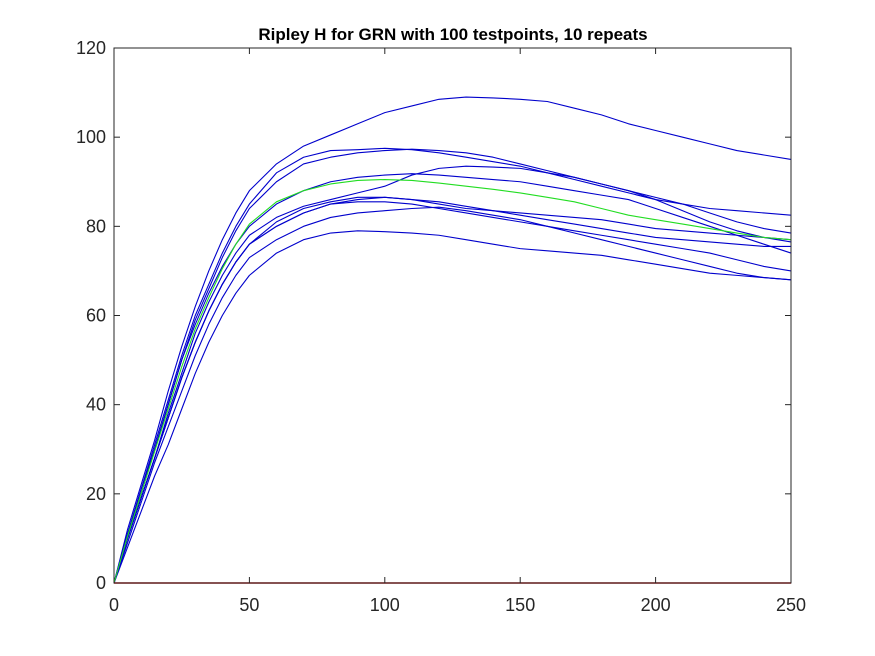 The width and height of the screenshot is (875, 656). I want to click on x-tick-label: 50, so click(249, 605).